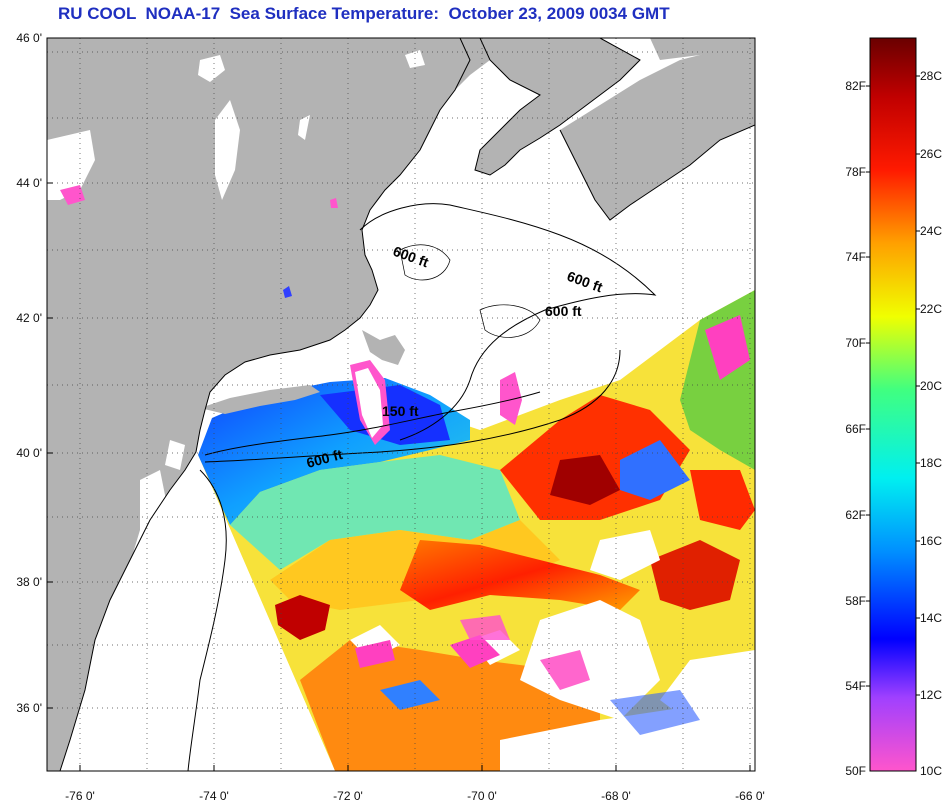  What do you see at coordinates (931, 695) in the screenshot?
I see `colorbar-c-label: 12C` at bounding box center [931, 695].